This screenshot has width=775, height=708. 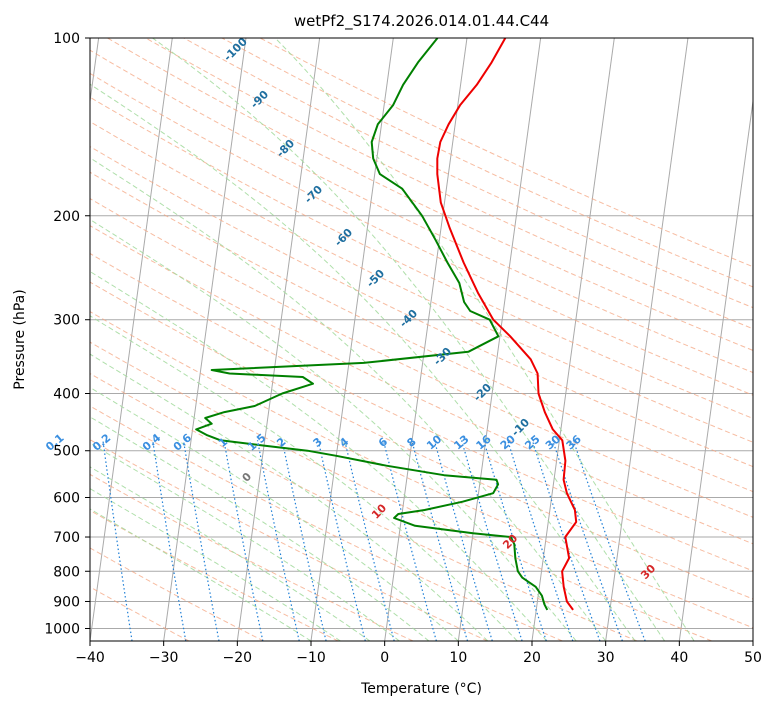 What do you see at coordinates (66, 602) in the screenshot?
I see `y-tick-label: 900` at bounding box center [66, 602].